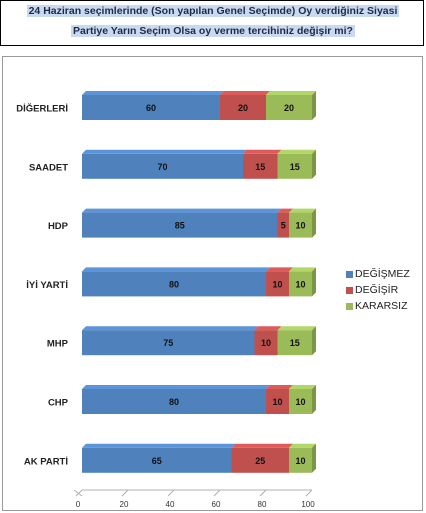 The height and width of the screenshot is (513, 426). What do you see at coordinates (308, 504) in the screenshot?
I see `x-tick-label: 100` at bounding box center [308, 504].